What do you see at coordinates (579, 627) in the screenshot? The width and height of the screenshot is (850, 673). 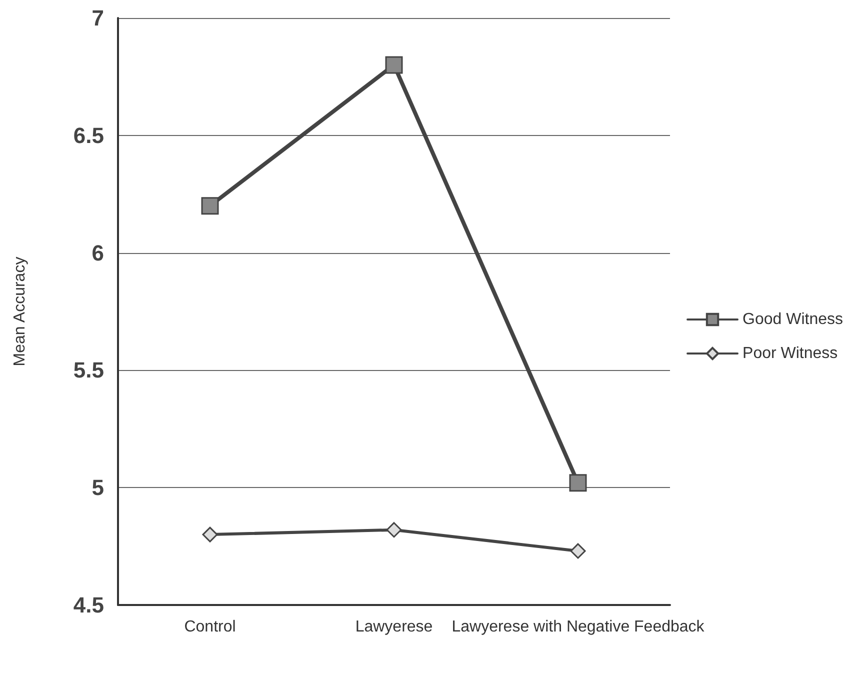 I see `x-tick-label: Lawyerese with Negative Feedback` at bounding box center [579, 627].